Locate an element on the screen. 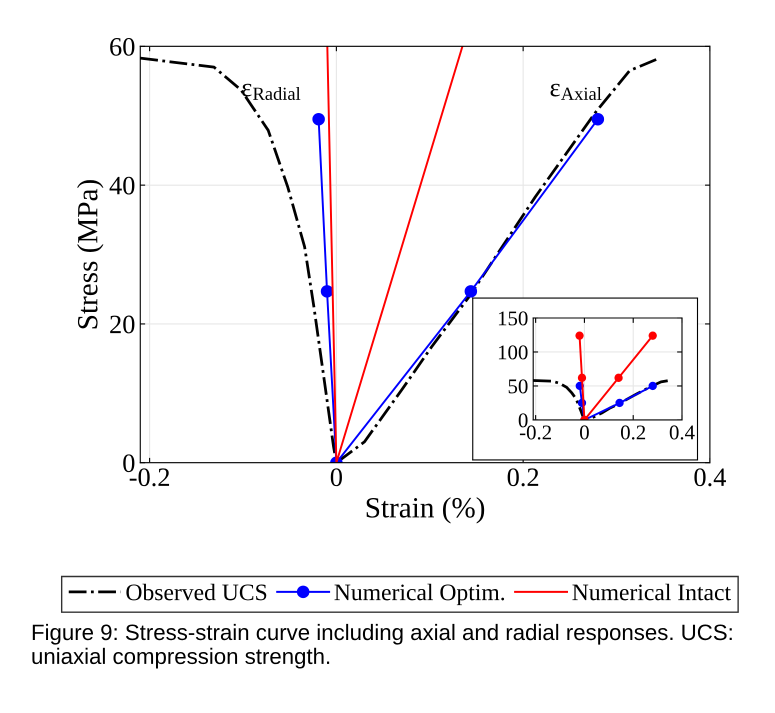 The image size is (775, 713). caption: Figure 9: Stress-strain curve including axial and radial responses. UCS: uniaxial compression strength. is located at coordinates (382, 646).